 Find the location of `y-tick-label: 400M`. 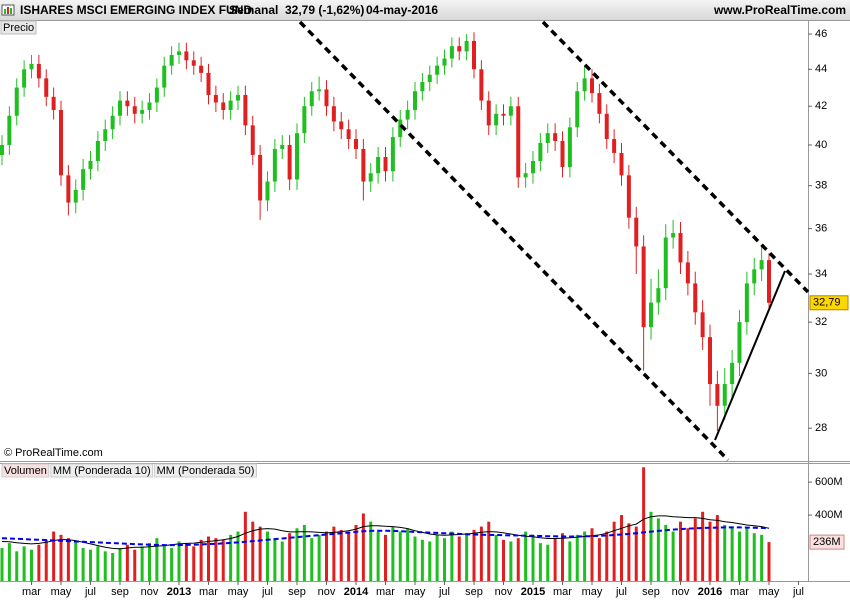

y-tick-label: 400M is located at coordinates (829, 515).